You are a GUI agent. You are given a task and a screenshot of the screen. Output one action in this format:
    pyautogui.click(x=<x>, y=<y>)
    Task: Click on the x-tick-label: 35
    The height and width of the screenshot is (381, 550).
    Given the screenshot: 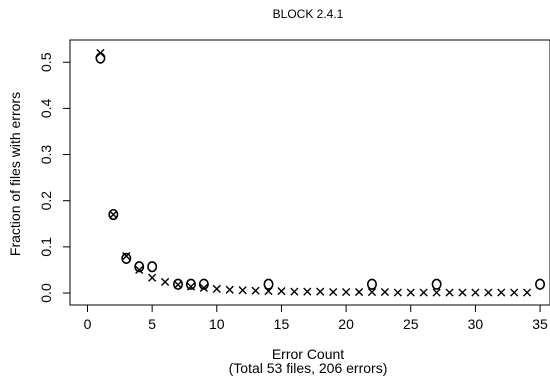 What is the action you would take?
    pyautogui.click(x=540, y=324)
    